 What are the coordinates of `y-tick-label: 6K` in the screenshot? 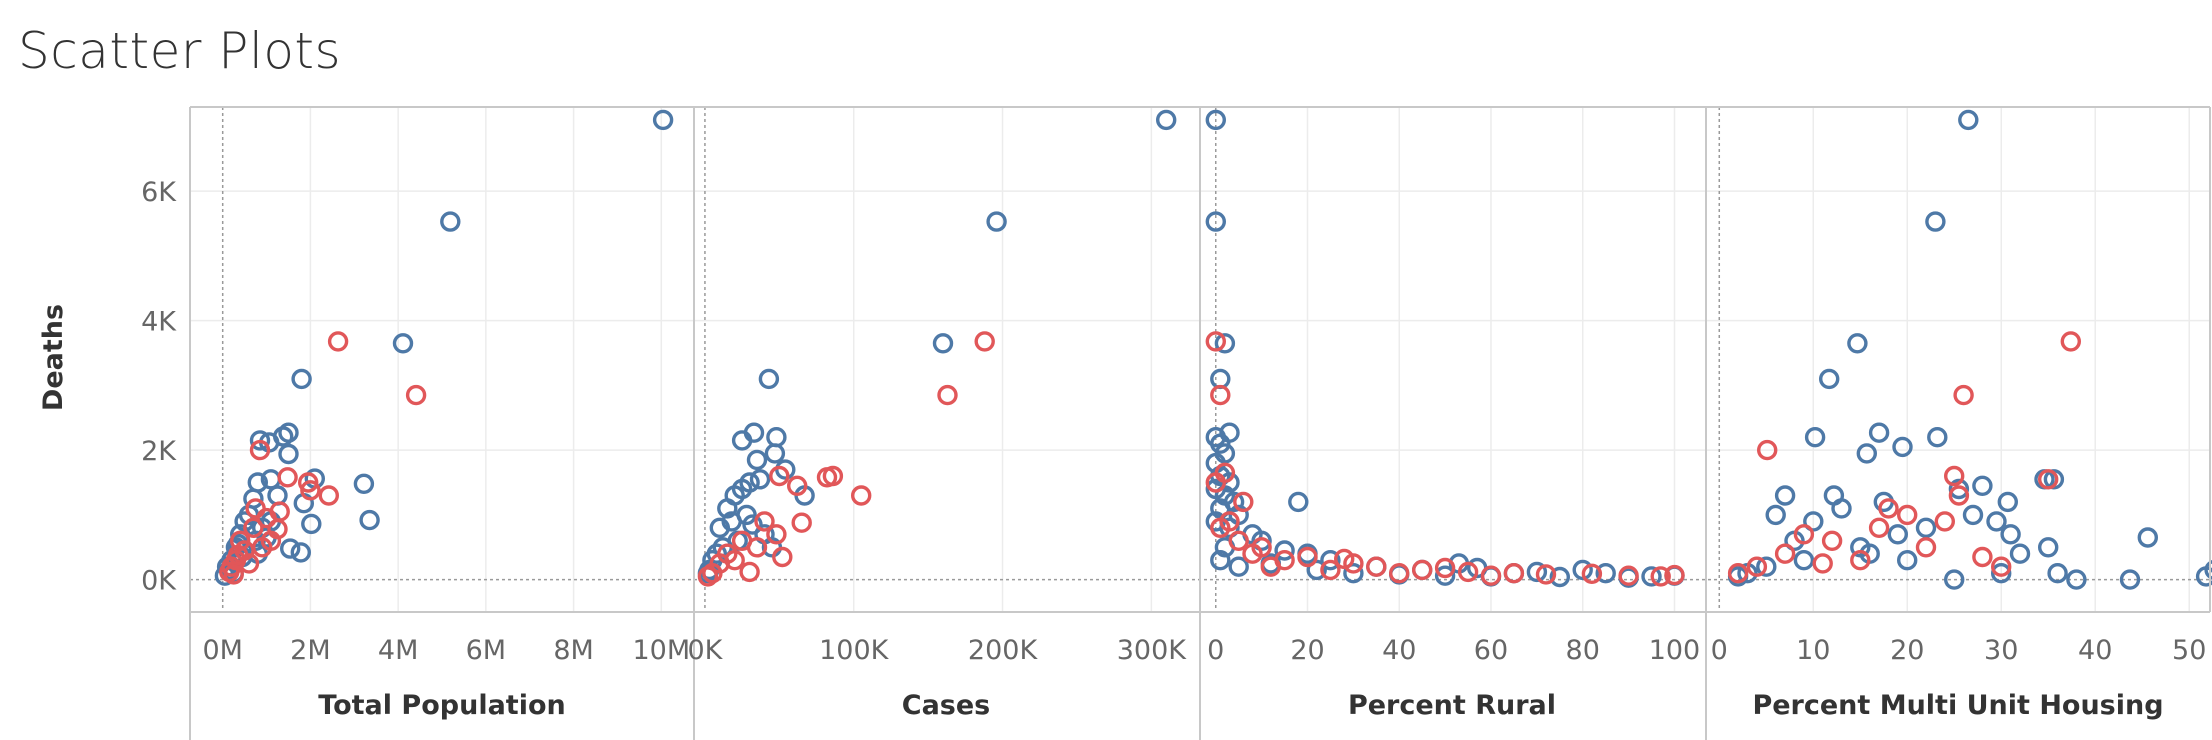 It's located at (159, 192).